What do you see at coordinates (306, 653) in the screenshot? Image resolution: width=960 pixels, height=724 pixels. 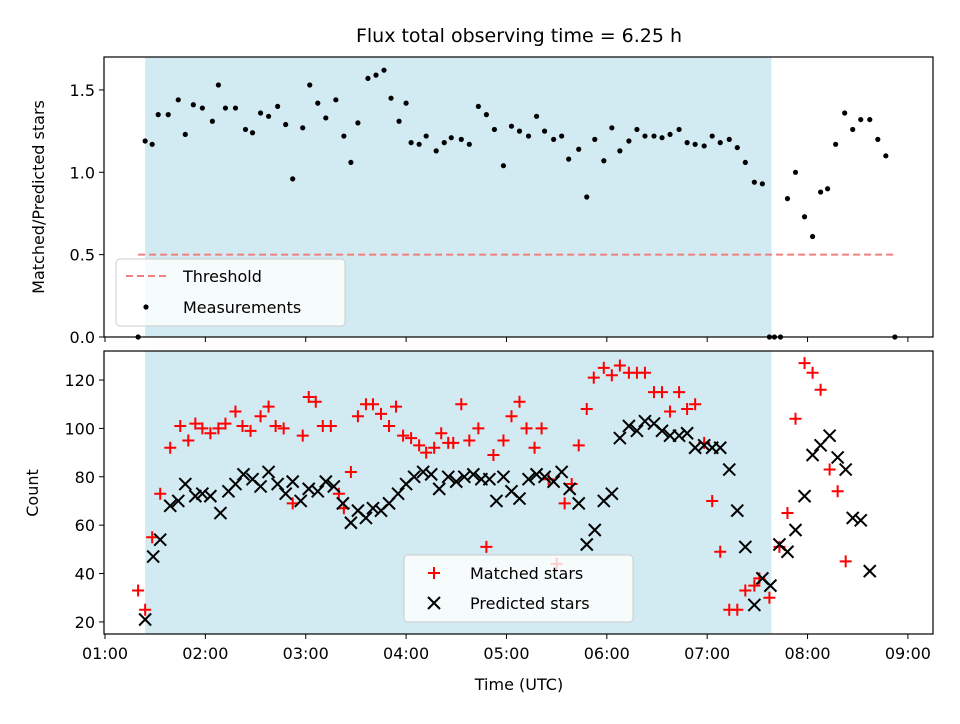 I see `x-tick-label: 03:00` at bounding box center [306, 653].